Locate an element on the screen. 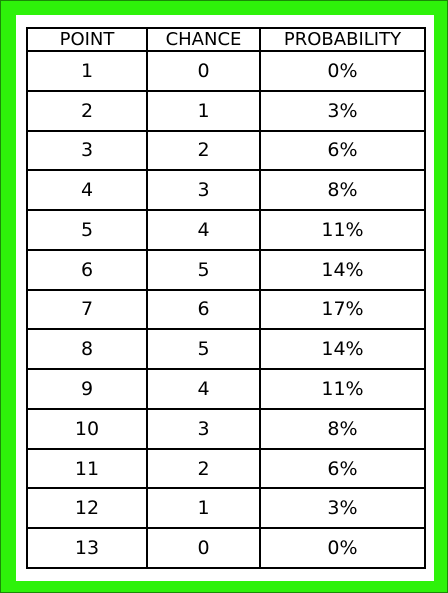  table-row: 7 6 17% is located at coordinates (226, 309).